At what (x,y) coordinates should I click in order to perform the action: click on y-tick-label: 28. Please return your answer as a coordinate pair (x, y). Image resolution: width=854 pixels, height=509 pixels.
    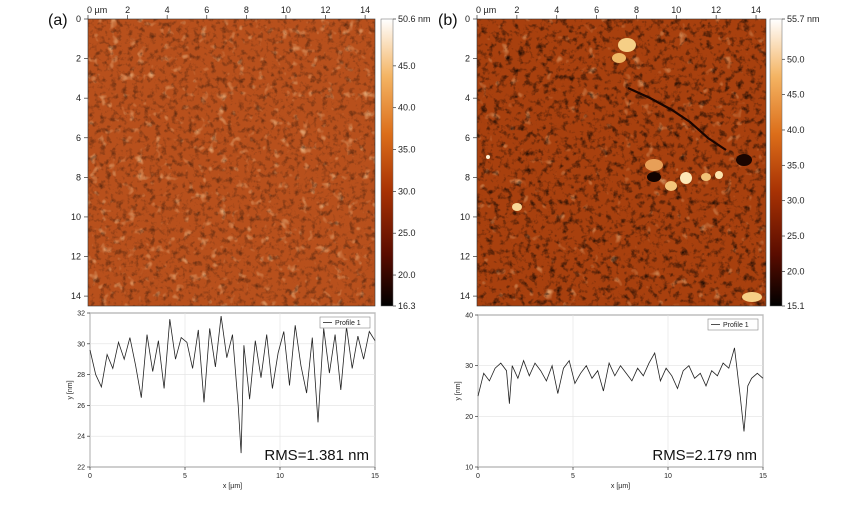
    Looking at the image, I should click on (81, 375).